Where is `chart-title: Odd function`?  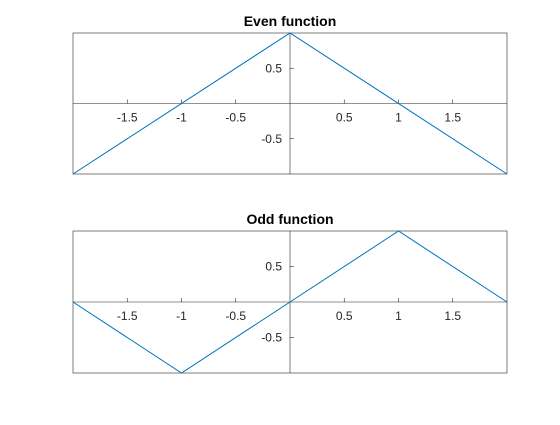 chart-title: Odd function is located at coordinates (289, 219).